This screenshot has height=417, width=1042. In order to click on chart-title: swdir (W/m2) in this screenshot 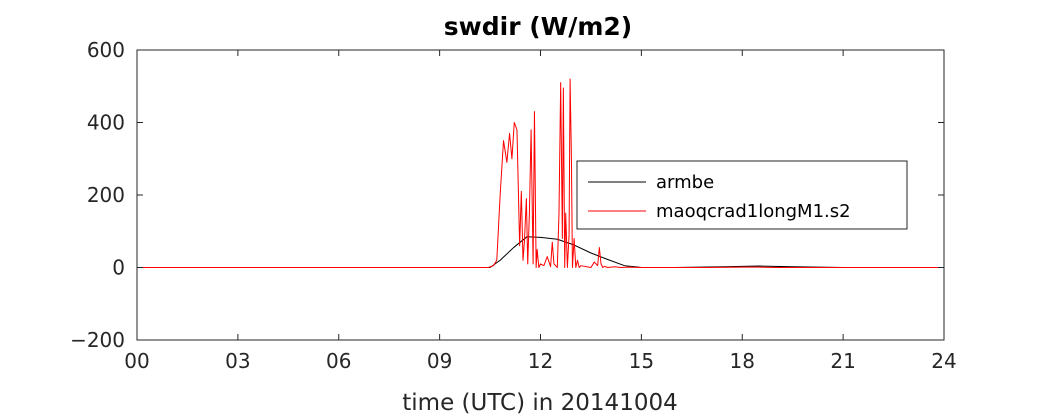, I will do `click(538, 26)`.